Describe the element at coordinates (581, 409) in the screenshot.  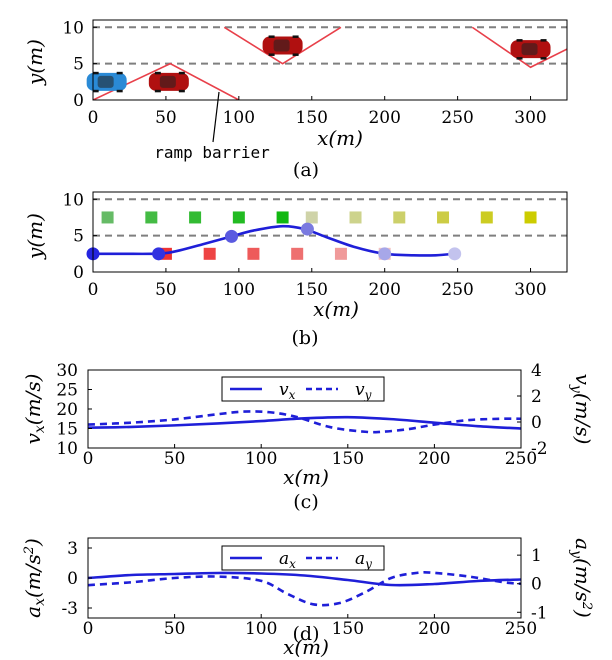
I see `y-axis-label-right: vy(m/s)` at that location.